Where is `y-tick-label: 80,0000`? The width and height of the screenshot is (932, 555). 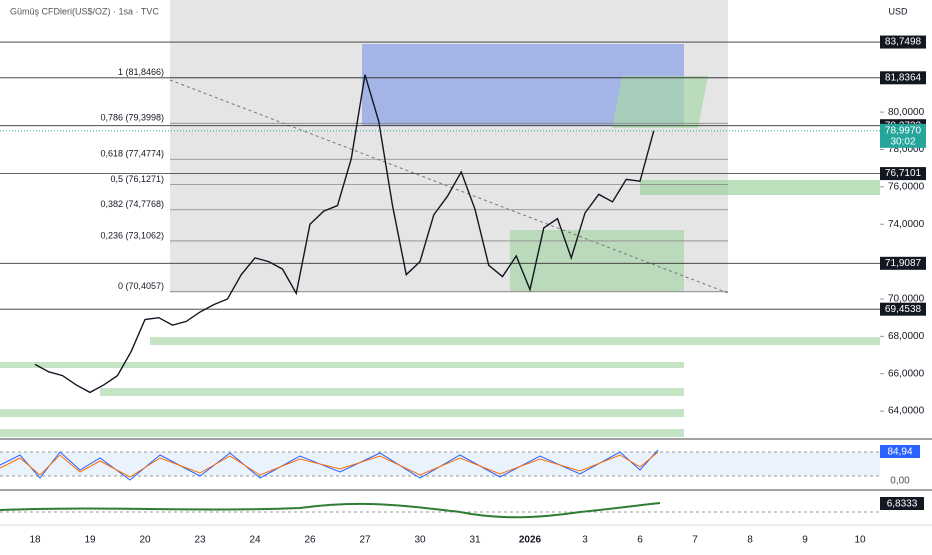 y-tick-label: 80,0000 is located at coordinates (906, 112).